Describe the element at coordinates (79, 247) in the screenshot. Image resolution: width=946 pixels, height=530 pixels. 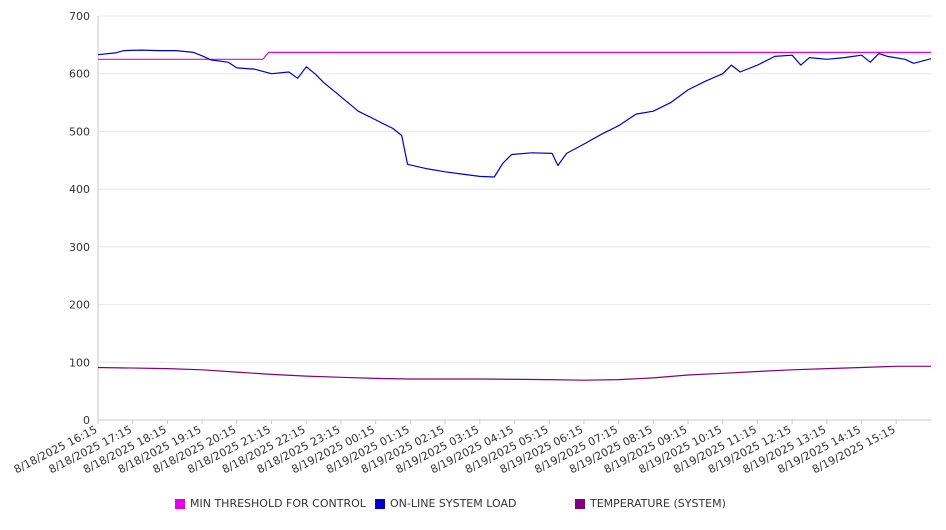
I see `y-tick-label: 300` at that location.